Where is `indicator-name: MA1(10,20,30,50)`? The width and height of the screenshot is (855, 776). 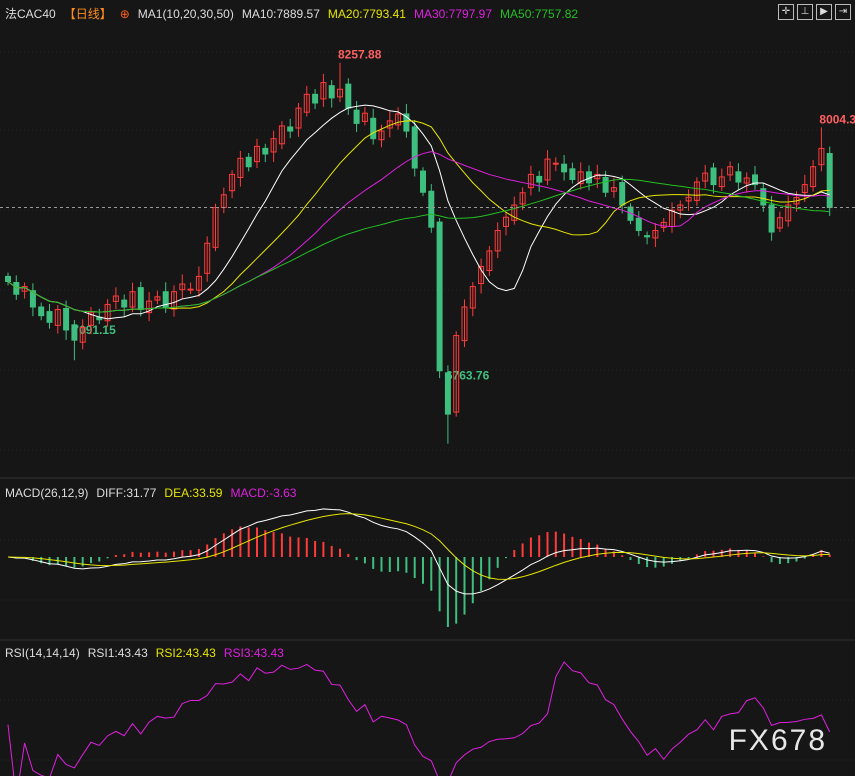 indicator-name: MA1(10,20,30,50) is located at coordinates (185, 13).